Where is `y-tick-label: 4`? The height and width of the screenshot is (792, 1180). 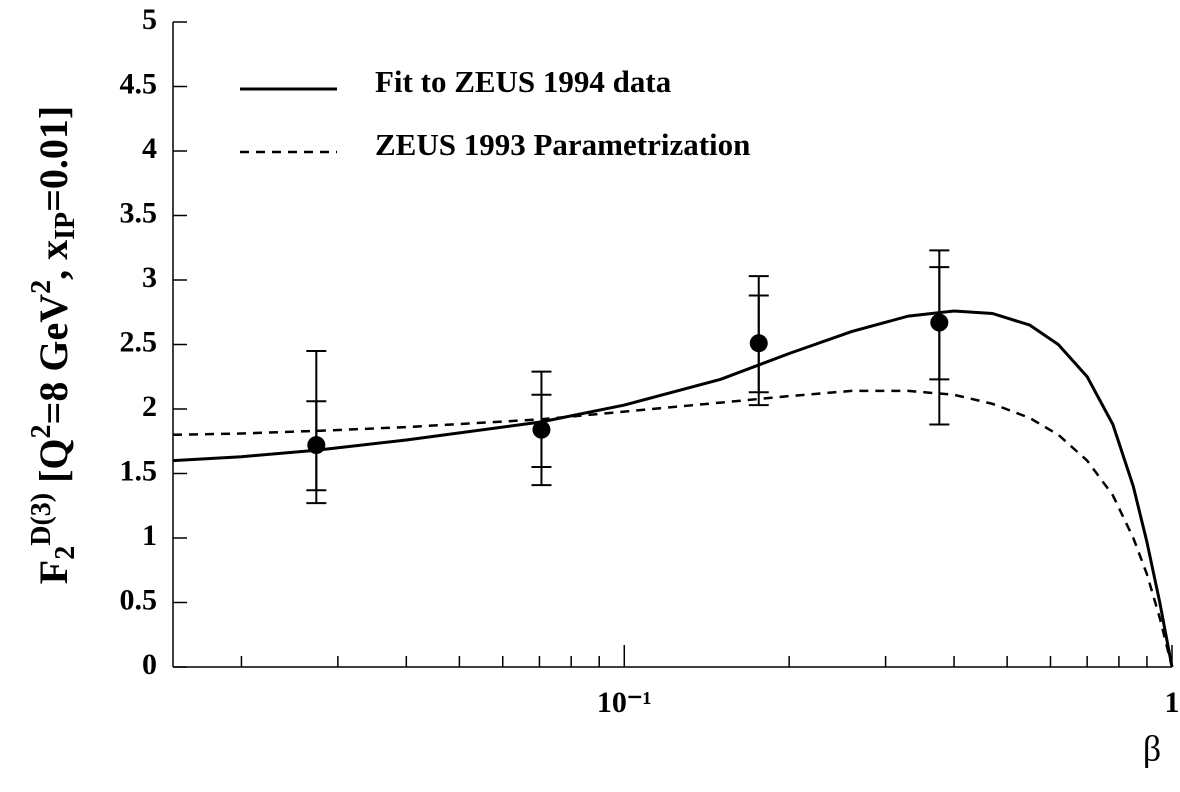
y-tick-label: 4 is located at coordinates (149, 148).